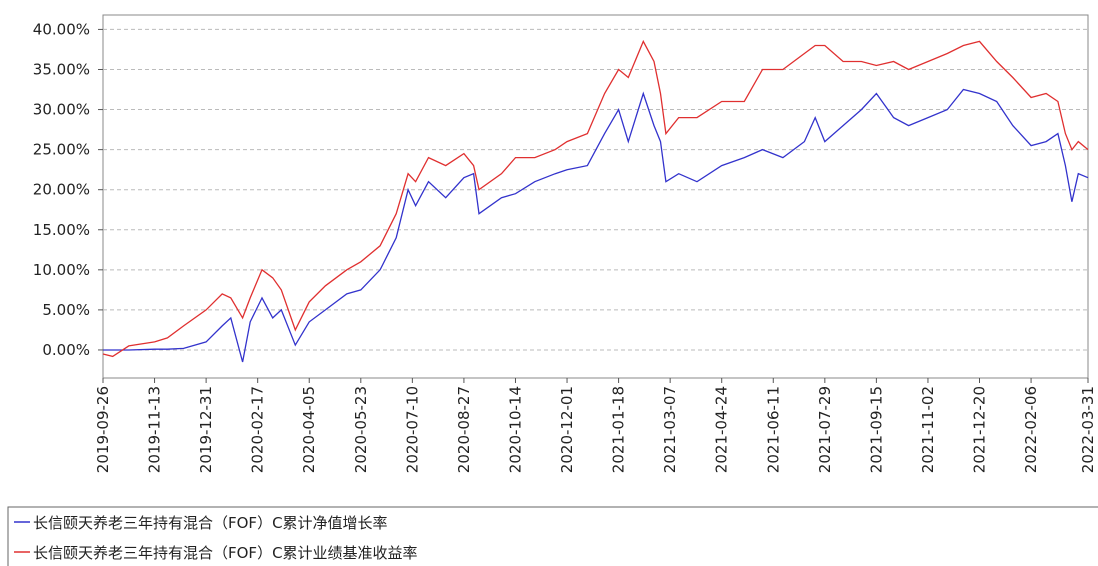 Image resolution: width=1098 pixels, height=566 pixels. What do you see at coordinates (66, 350) in the screenshot?
I see `y-tick-label: 0.00%` at bounding box center [66, 350].